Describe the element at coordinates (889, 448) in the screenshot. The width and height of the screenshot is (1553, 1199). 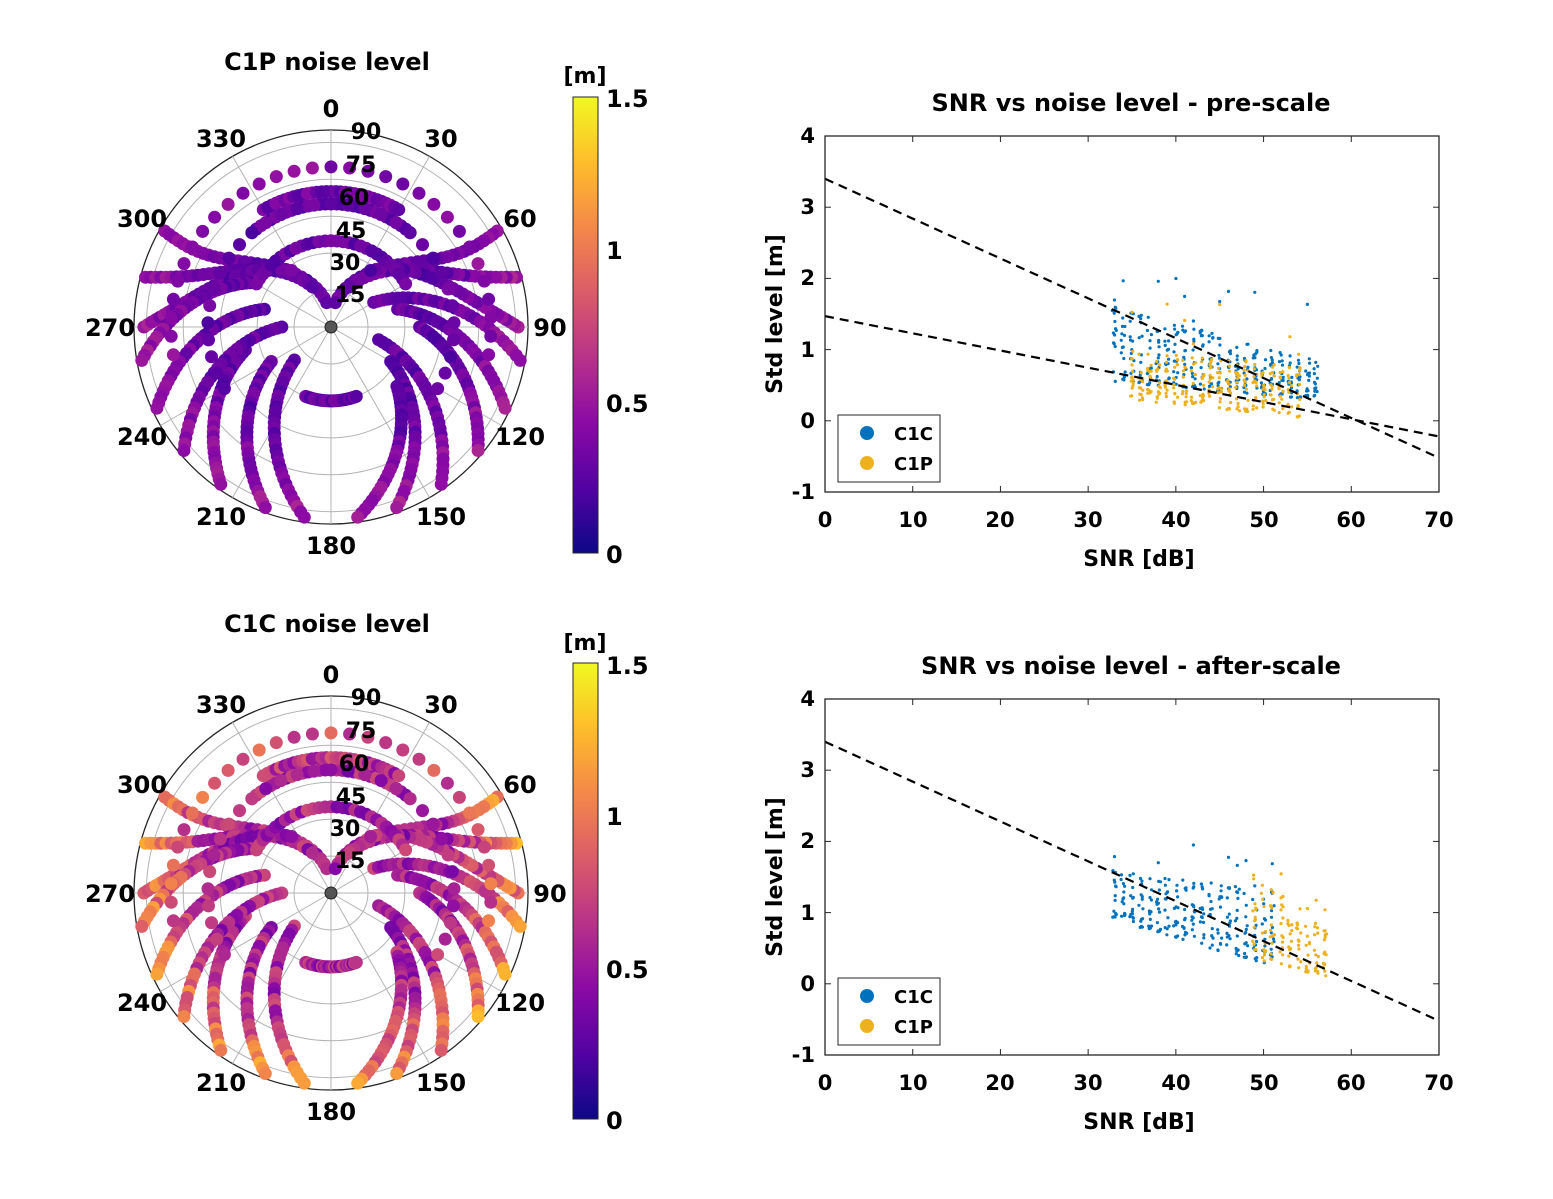
I see `legend-box` at that location.